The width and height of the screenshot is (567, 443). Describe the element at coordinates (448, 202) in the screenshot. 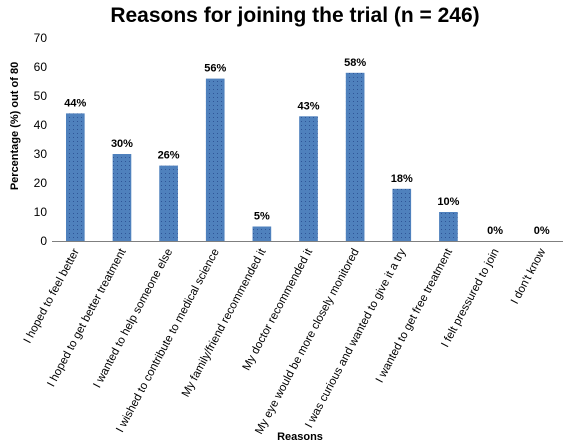

I see `data-label: 10%` at that location.